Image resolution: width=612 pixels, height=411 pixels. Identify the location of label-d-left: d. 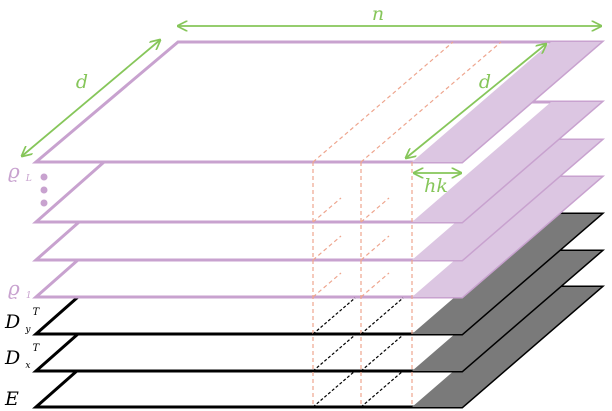
(82, 82).